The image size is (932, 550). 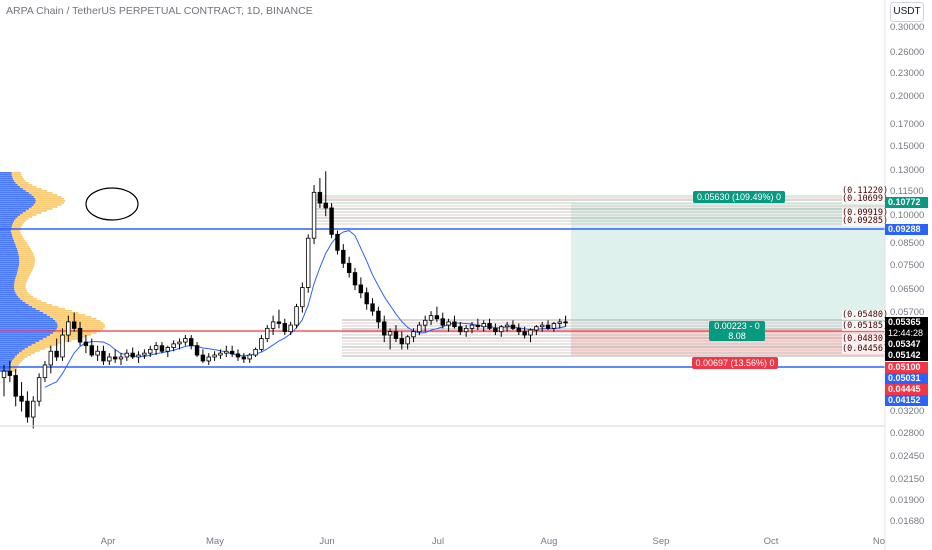 I want to click on target-zone, so click(x=728, y=267).